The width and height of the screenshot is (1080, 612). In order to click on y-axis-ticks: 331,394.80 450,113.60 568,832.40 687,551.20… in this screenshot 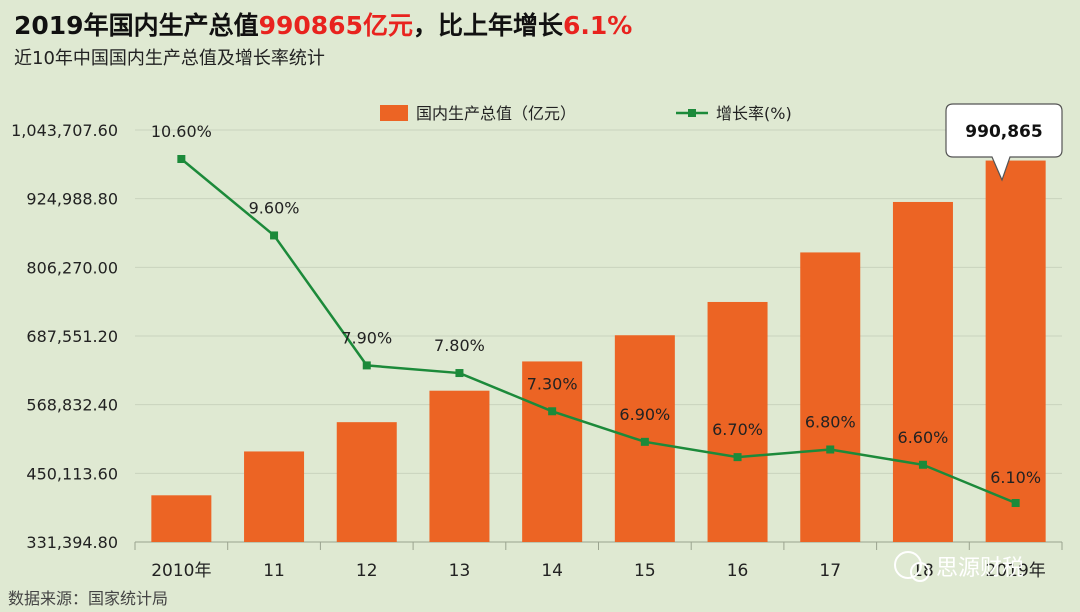, I will do `click(64, 336)`.